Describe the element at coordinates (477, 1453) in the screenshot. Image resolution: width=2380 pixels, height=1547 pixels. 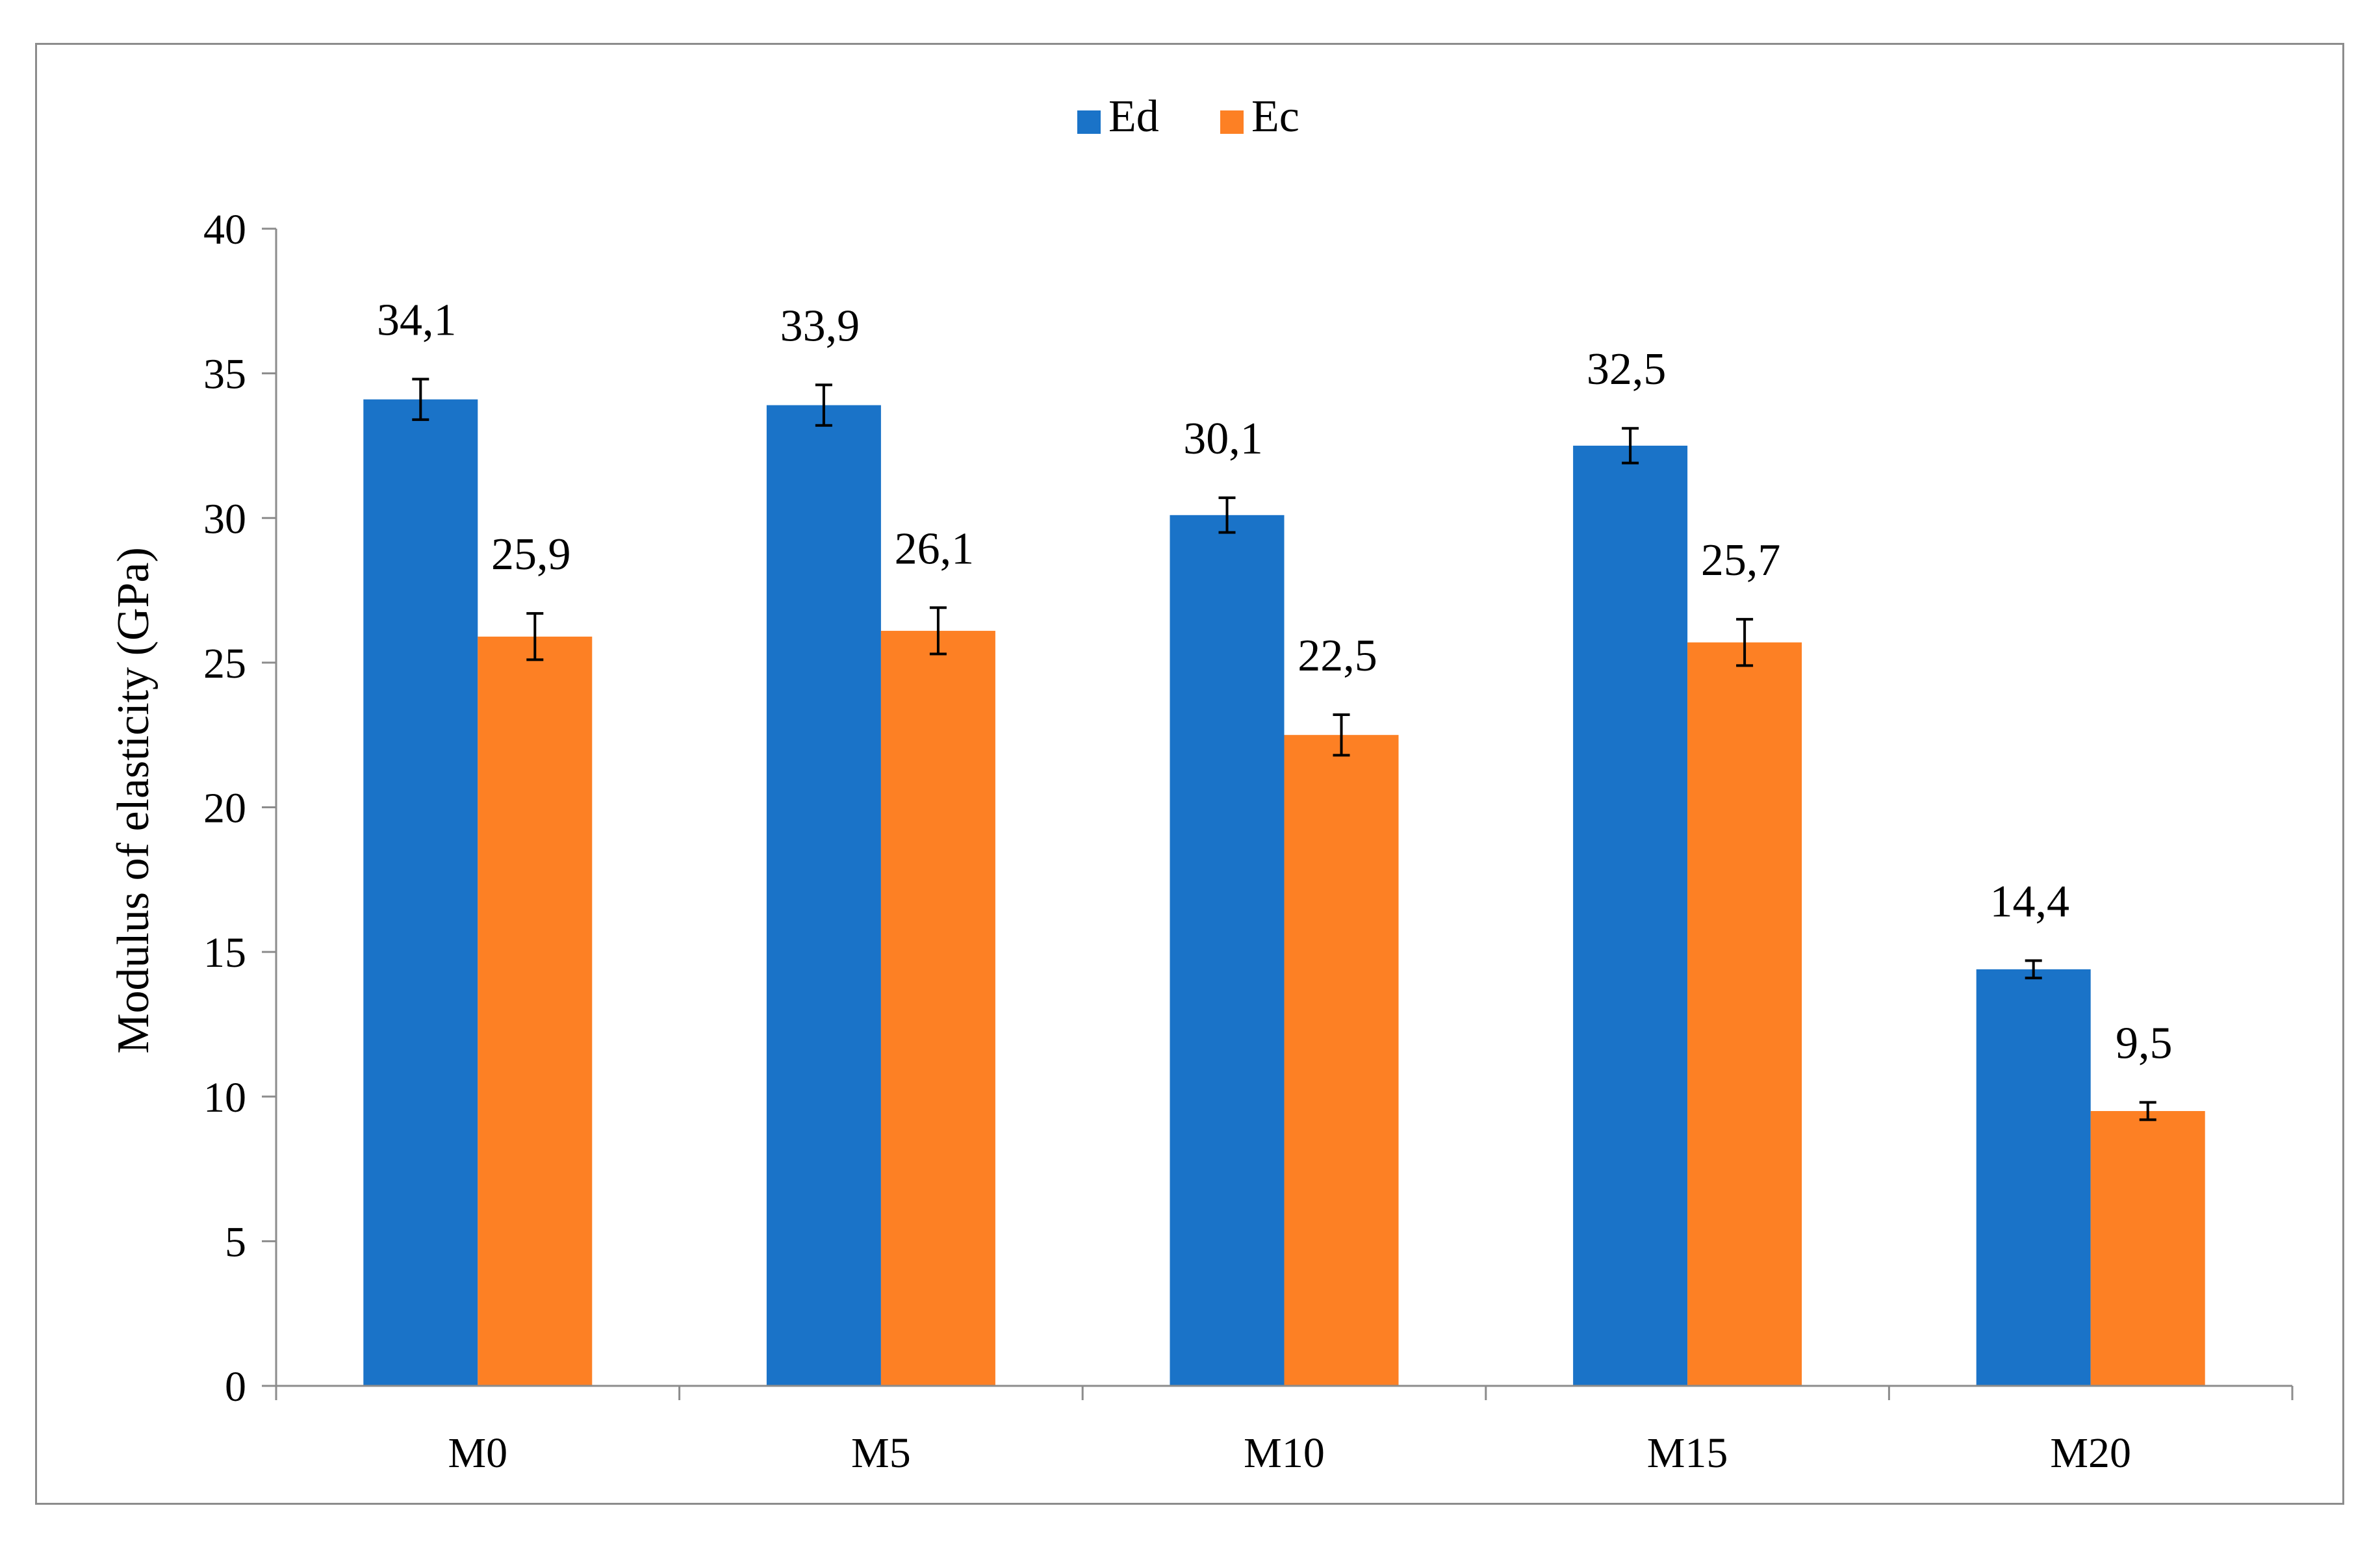
I see `x-tick-label: M0` at that location.